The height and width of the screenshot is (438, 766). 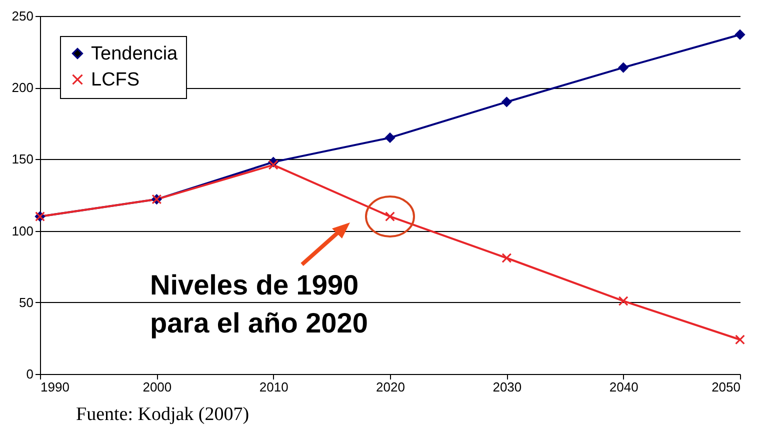 What do you see at coordinates (23, 16) in the screenshot?
I see `y-tick-label: 250` at bounding box center [23, 16].